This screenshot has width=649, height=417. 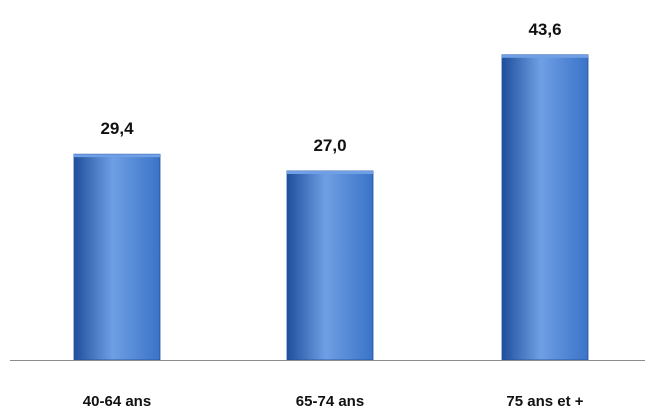 I want to click on category-labels-group: 40-64 ans 65-74 ans 75 ans et +, so click(x=333, y=401).